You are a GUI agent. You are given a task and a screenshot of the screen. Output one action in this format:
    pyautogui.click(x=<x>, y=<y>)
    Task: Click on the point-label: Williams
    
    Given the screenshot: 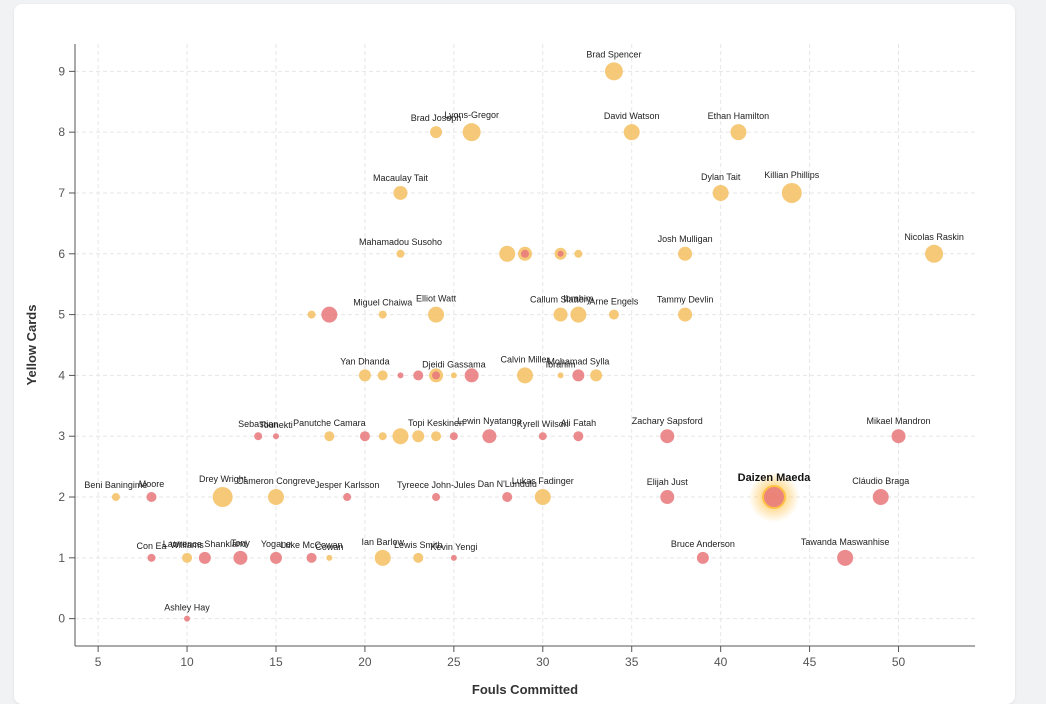 What is the action you would take?
    pyautogui.click(x=187, y=545)
    